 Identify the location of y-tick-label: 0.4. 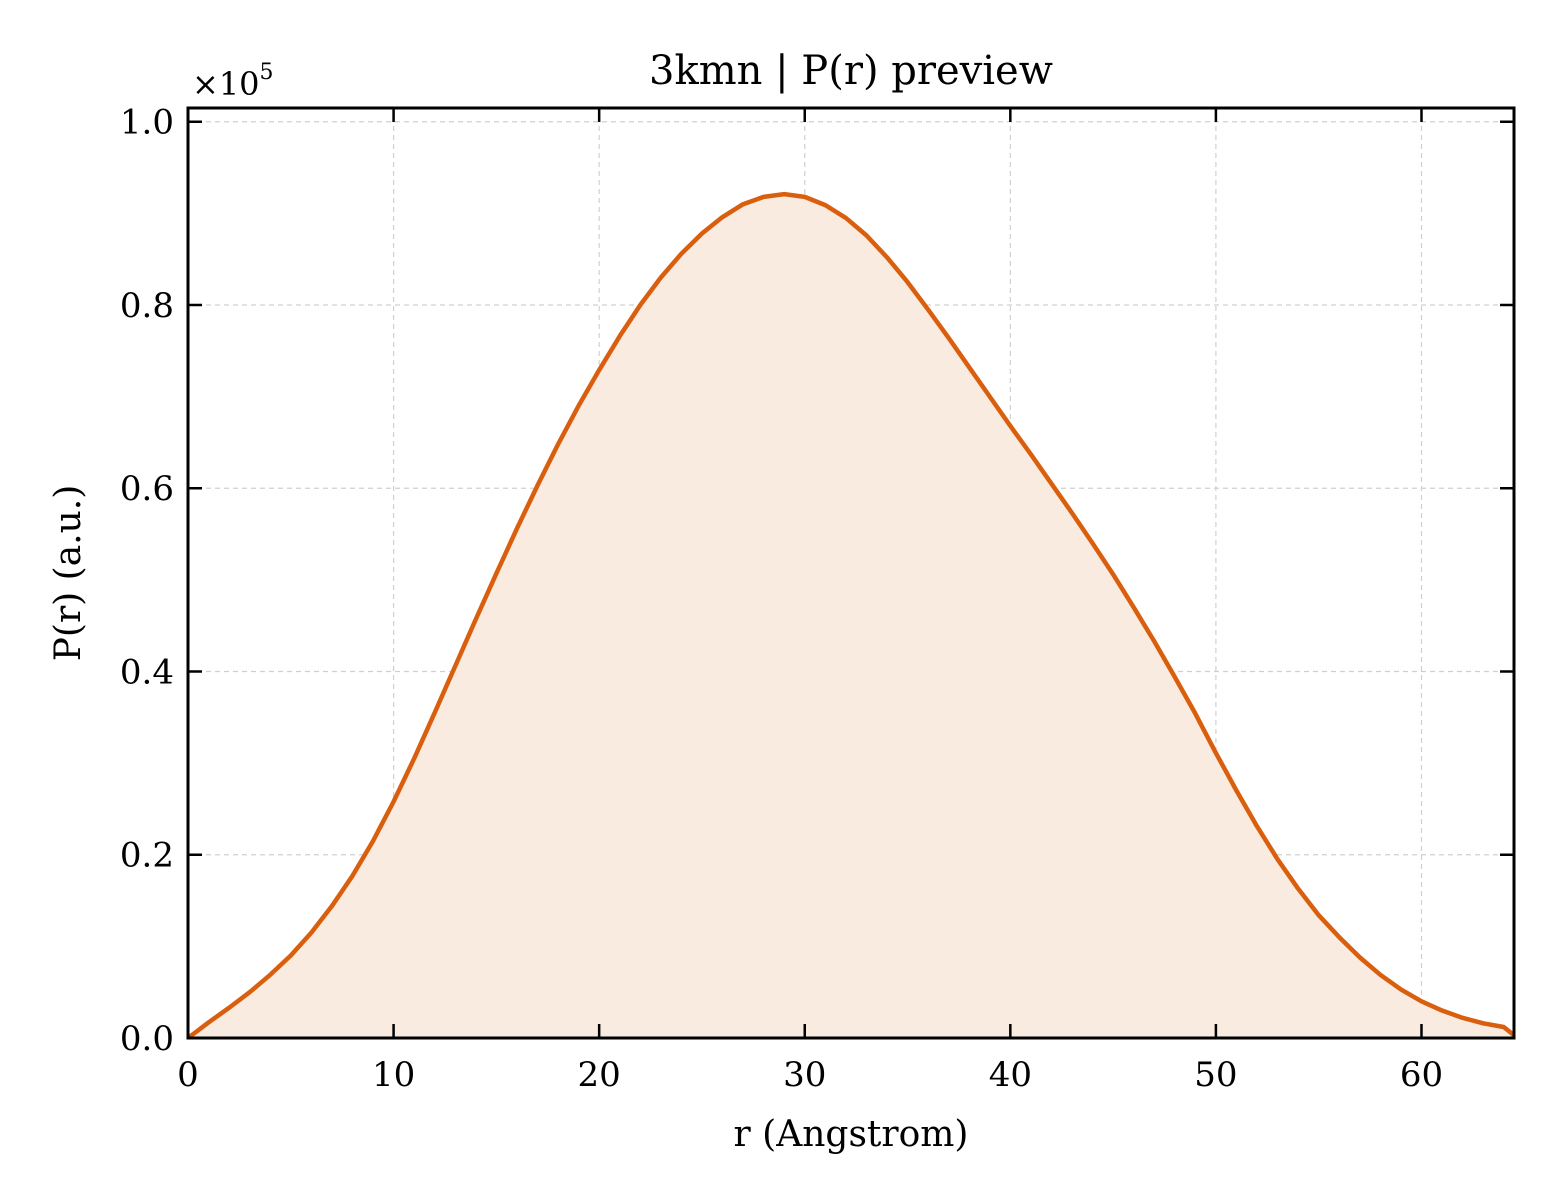
(147, 672).